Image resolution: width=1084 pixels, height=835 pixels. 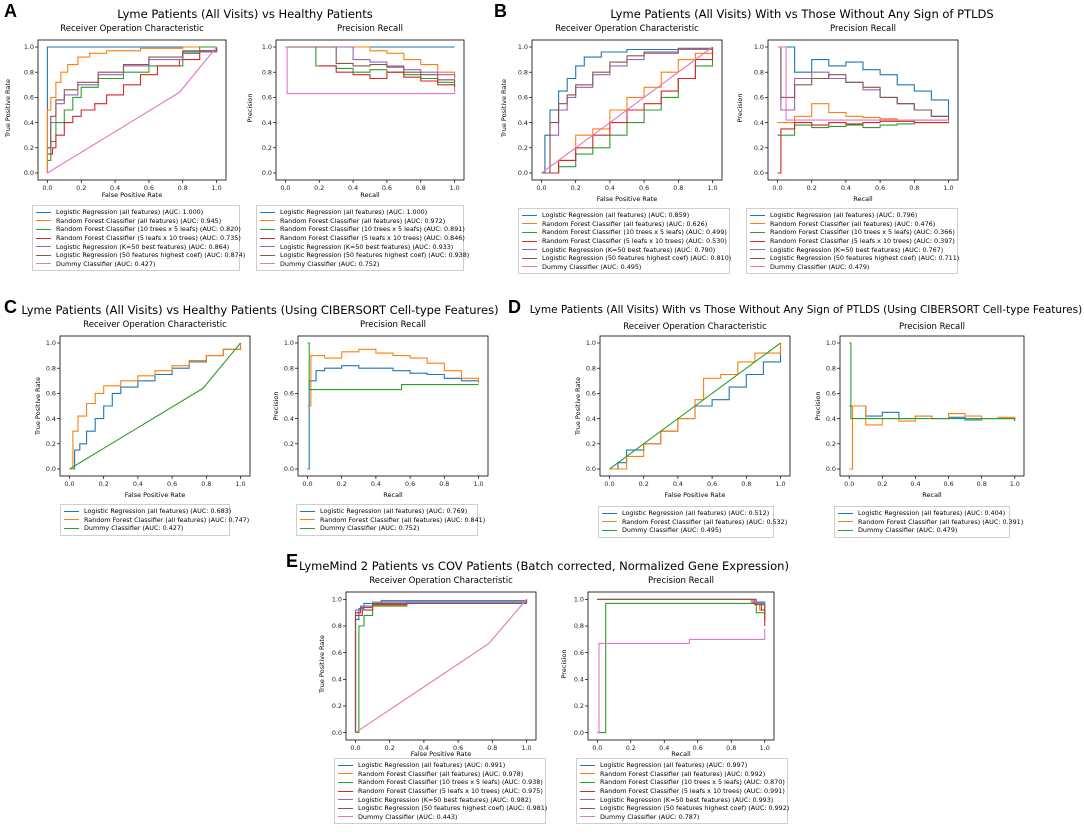 What do you see at coordinates (342, 484) in the screenshot?
I see `x-tick-label: 0.2` at bounding box center [342, 484].